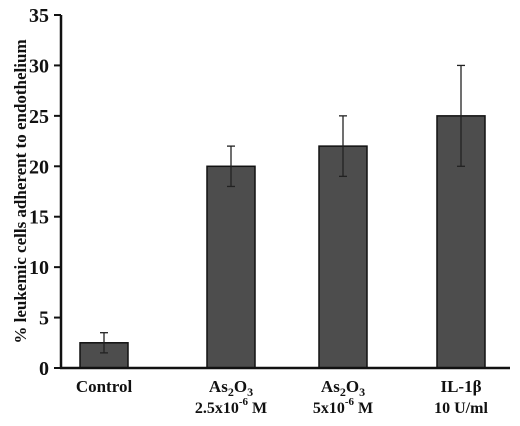 This screenshot has width=520, height=426. What do you see at coordinates (460, 386) in the screenshot?
I see `x-tick-label: IL-1β` at bounding box center [460, 386].